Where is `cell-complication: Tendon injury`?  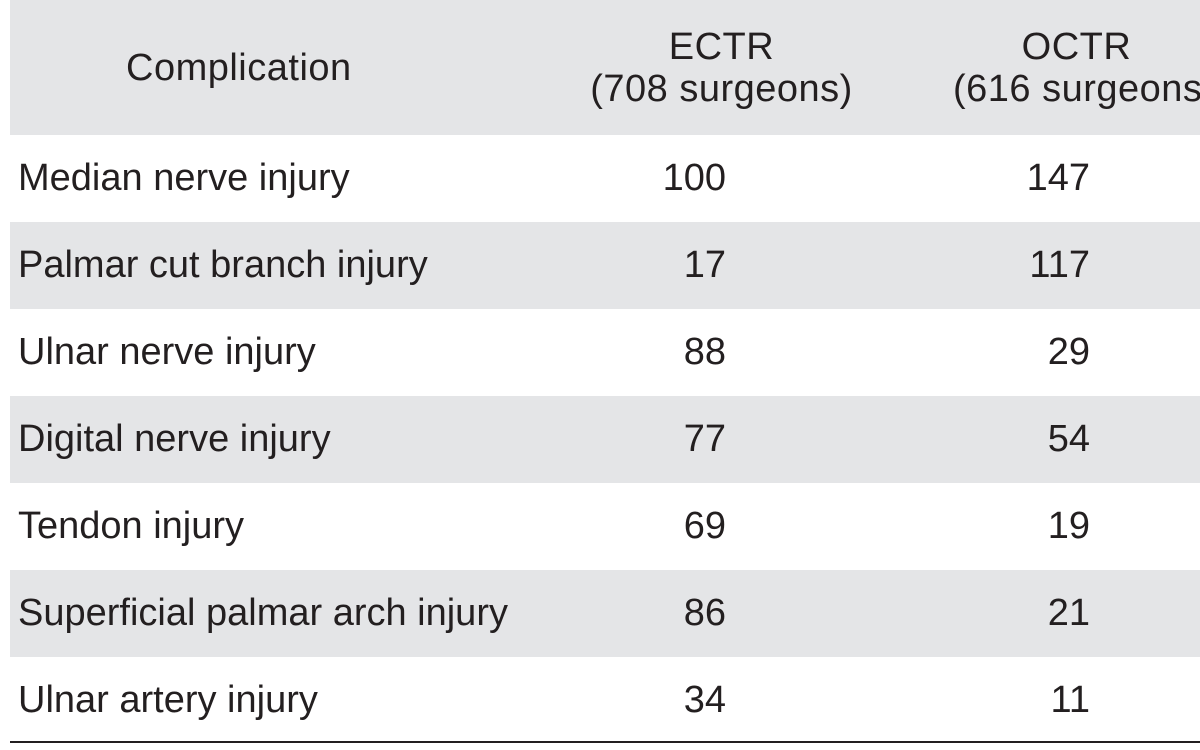
cell-complication: Tendon injury is located at coordinates (131, 526).